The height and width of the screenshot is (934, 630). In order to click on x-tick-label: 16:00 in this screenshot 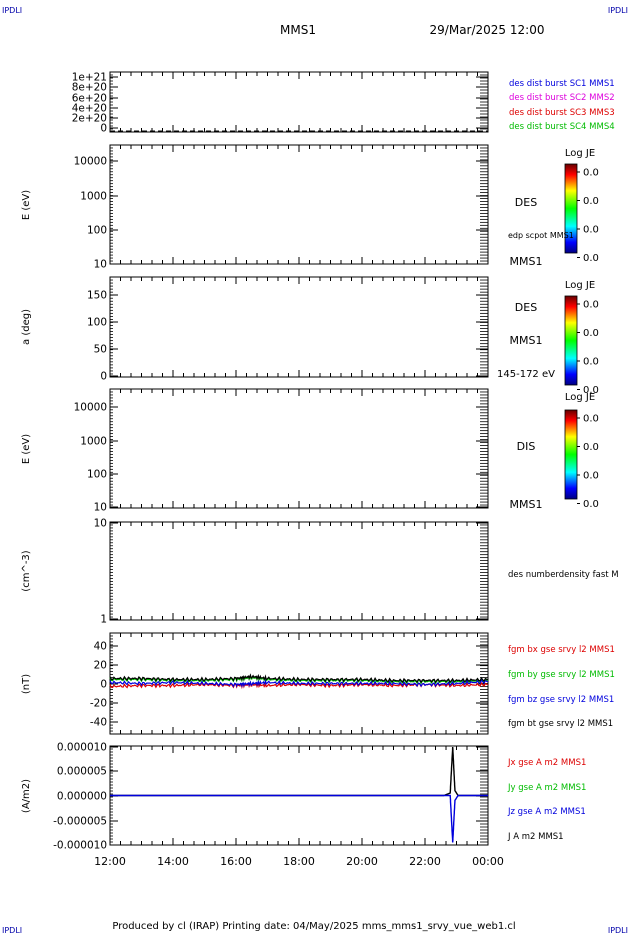, I will do `click(236, 861)`.